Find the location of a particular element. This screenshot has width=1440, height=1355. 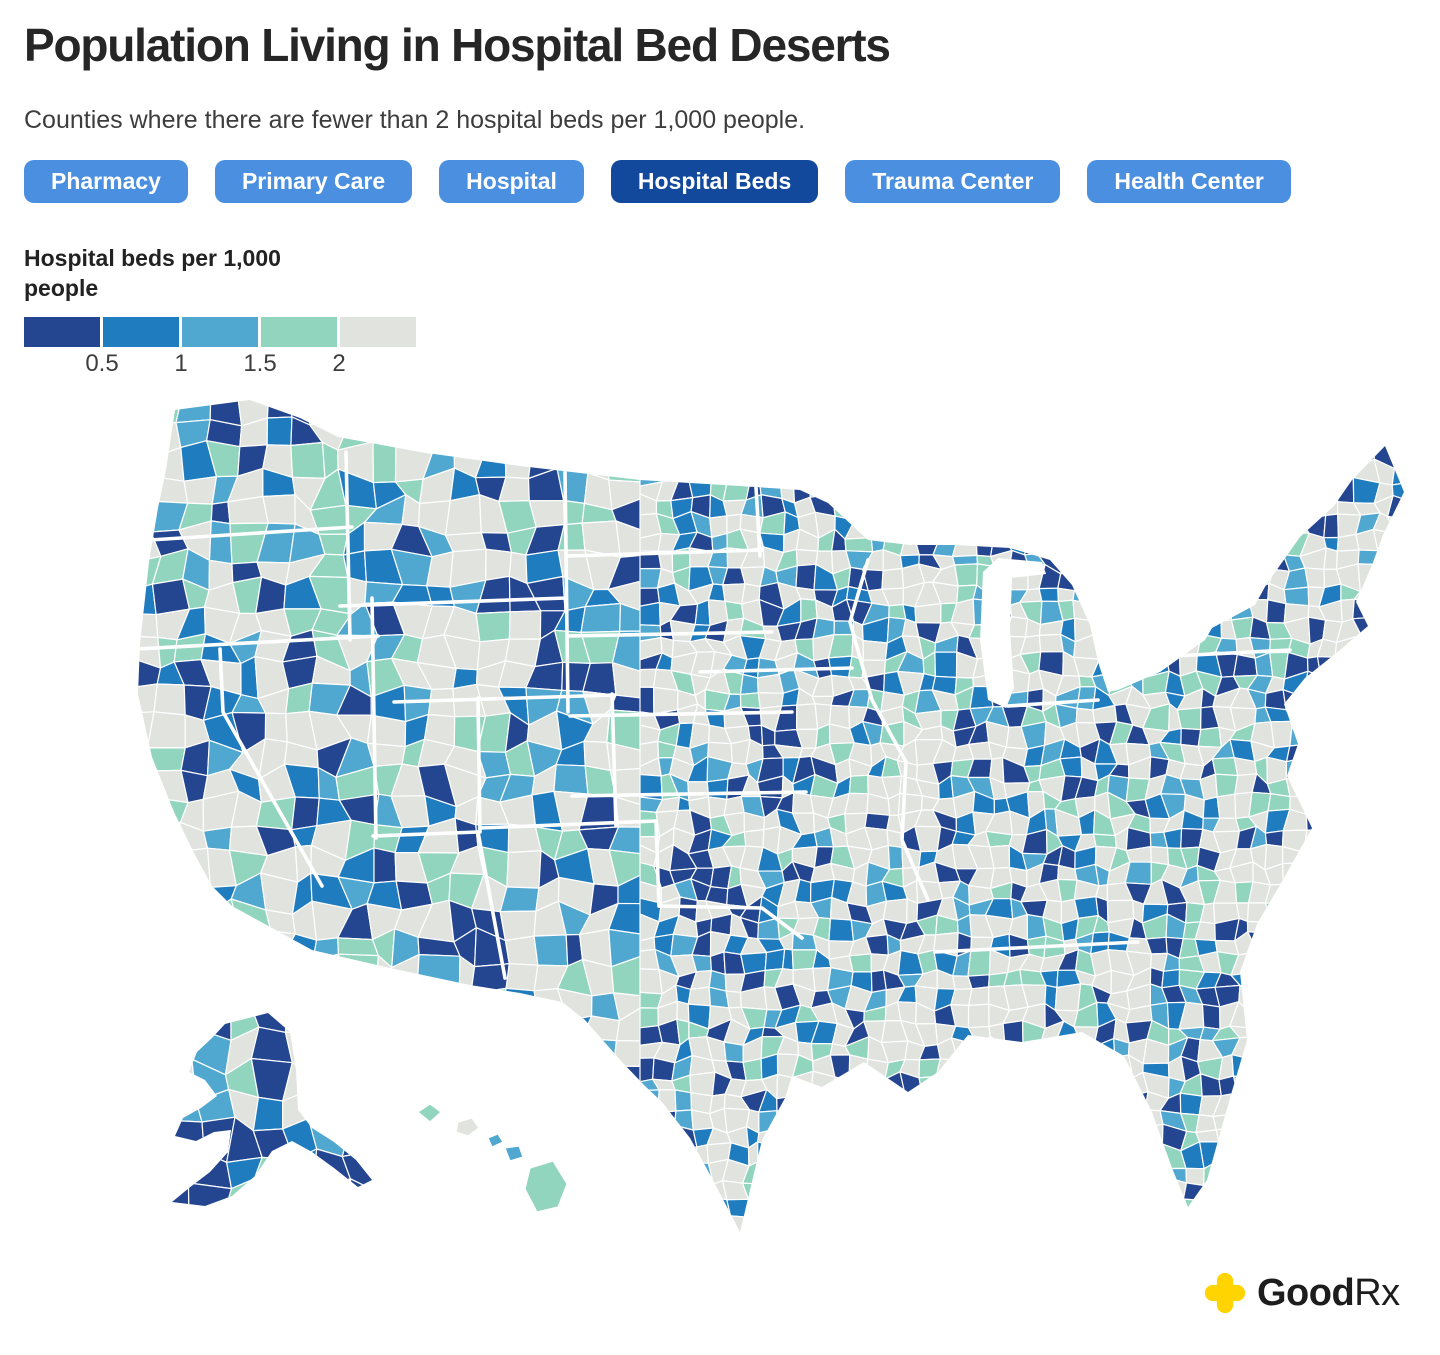

logo-text-rx: Rx is located at coordinates (1377, 1292).